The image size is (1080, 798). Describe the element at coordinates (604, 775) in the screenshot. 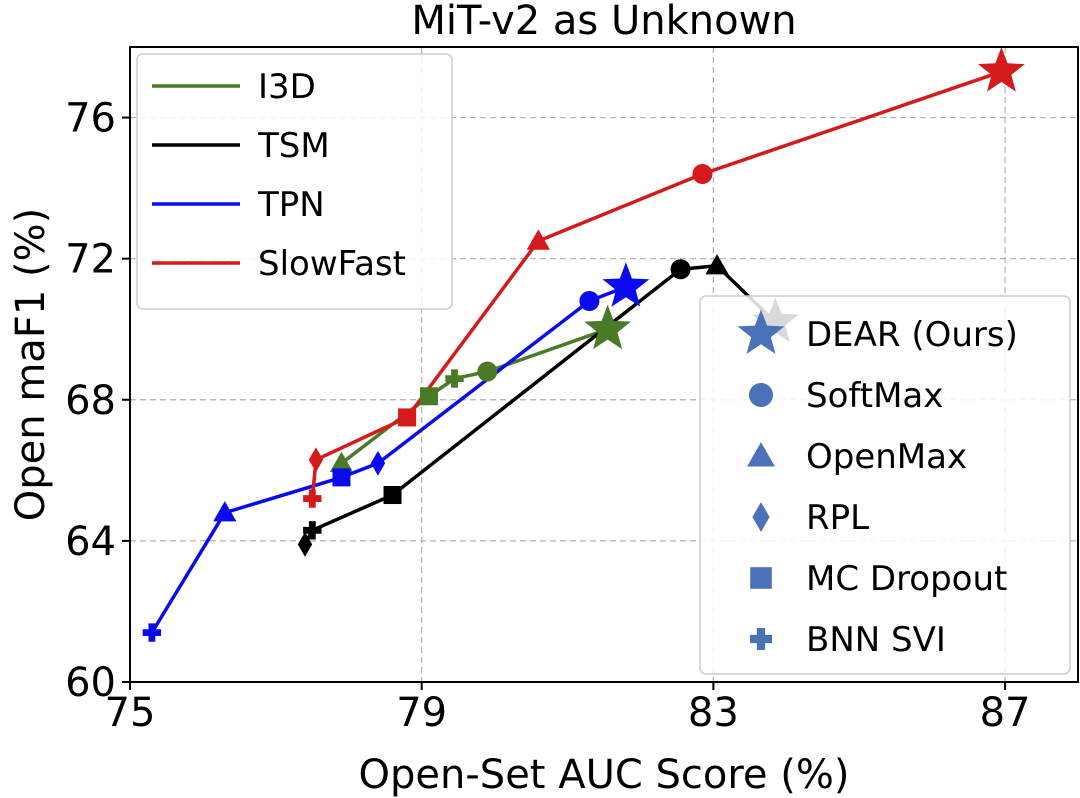

I see `x-axis-title: Open-Set AUC Score (%)` at that location.